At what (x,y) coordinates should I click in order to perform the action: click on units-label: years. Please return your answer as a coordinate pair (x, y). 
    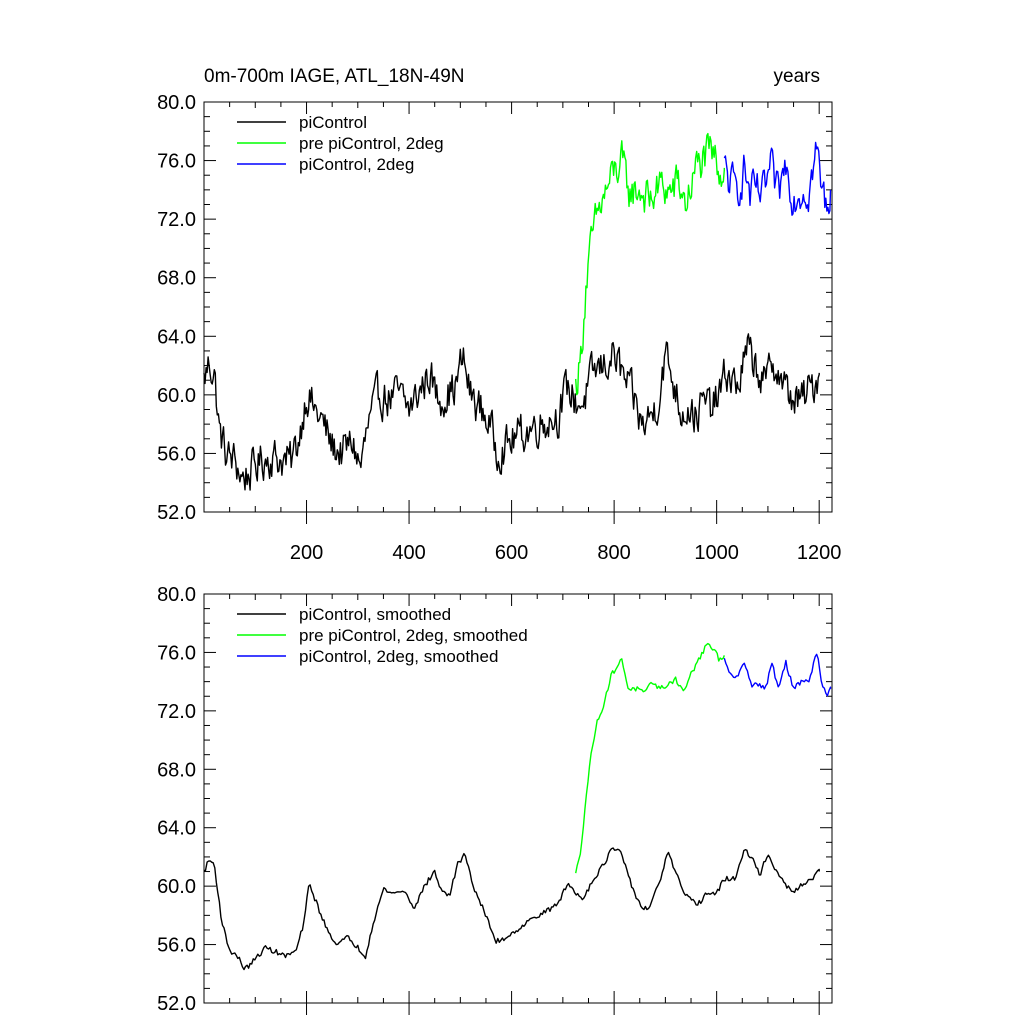
    Looking at the image, I should click on (797, 76).